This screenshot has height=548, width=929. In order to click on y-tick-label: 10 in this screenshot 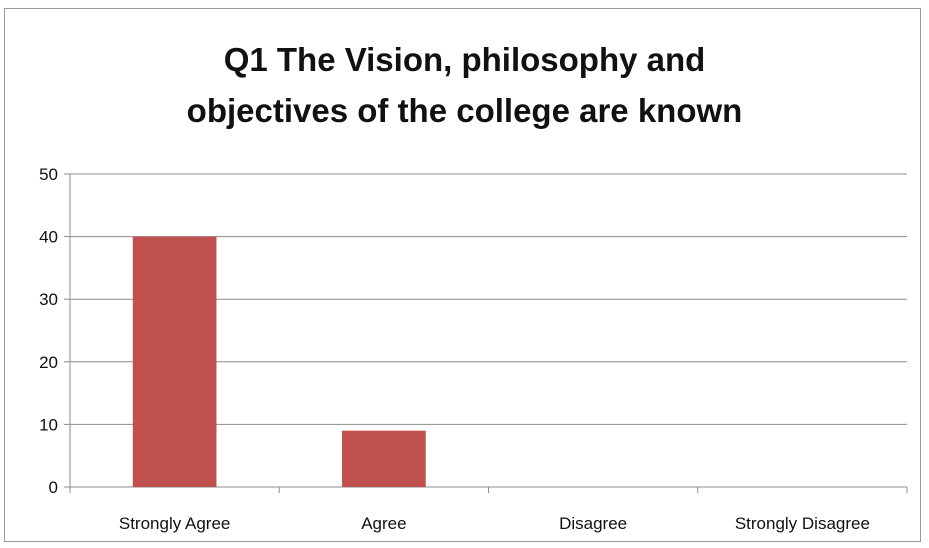, I will do `click(48, 424)`.